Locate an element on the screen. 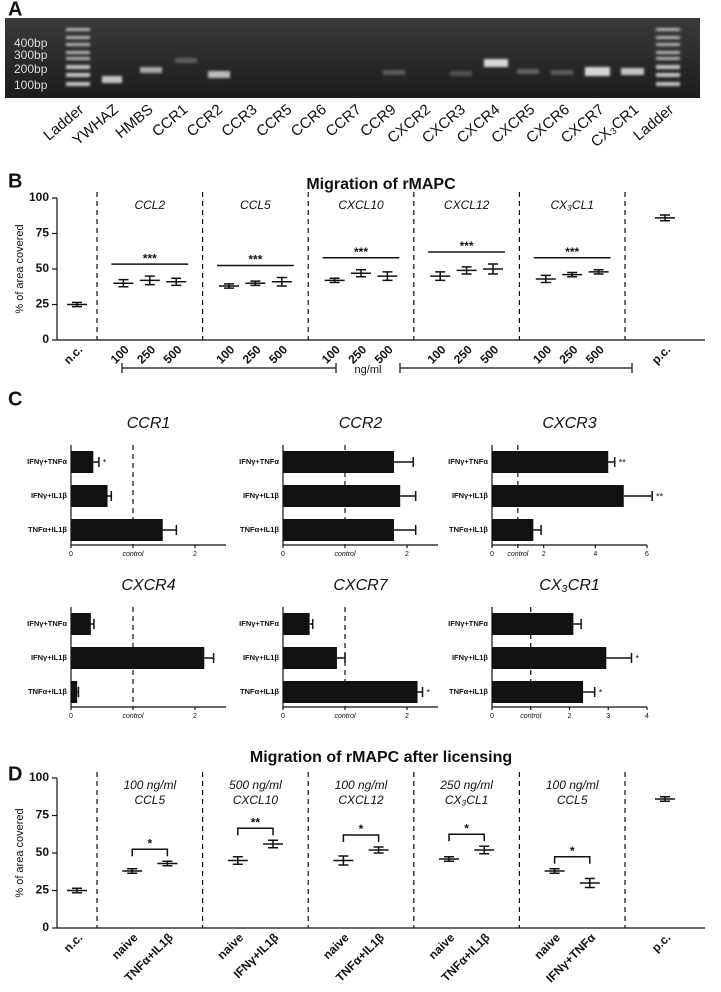  gel-image is located at coordinates (352, 58).